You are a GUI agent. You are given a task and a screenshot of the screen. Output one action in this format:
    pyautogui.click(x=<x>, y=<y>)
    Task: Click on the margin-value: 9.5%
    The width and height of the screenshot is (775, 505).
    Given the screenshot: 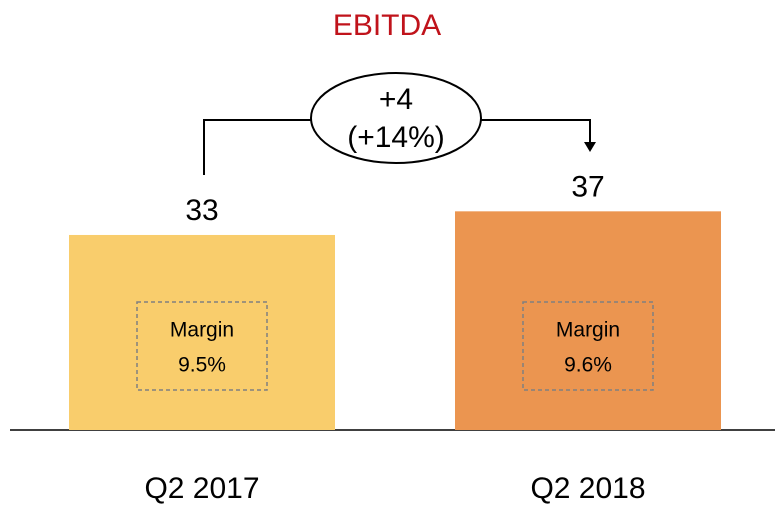 What is the action you would take?
    pyautogui.click(x=202, y=365)
    